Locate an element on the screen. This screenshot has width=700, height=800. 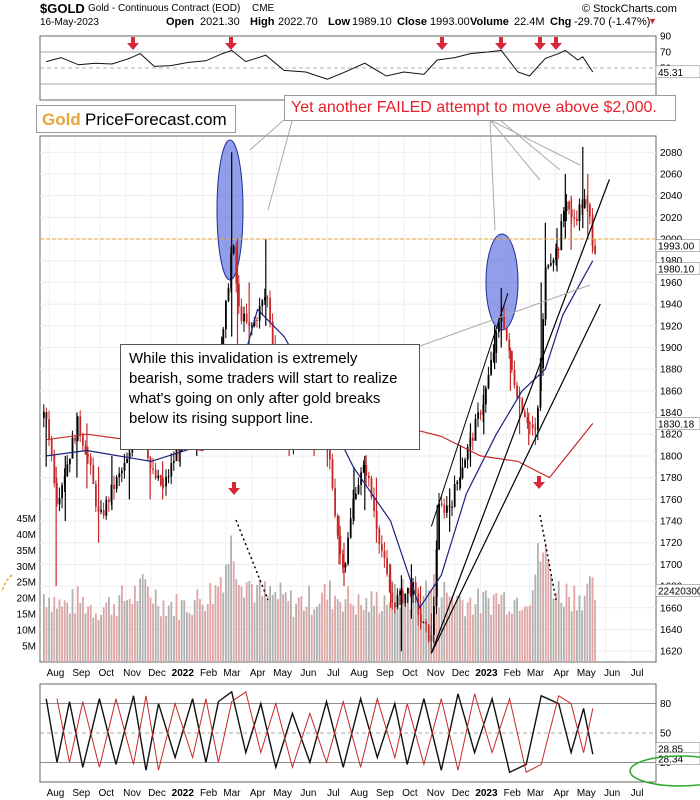
price-tick-label: 1920 is located at coordinates (671, 326).